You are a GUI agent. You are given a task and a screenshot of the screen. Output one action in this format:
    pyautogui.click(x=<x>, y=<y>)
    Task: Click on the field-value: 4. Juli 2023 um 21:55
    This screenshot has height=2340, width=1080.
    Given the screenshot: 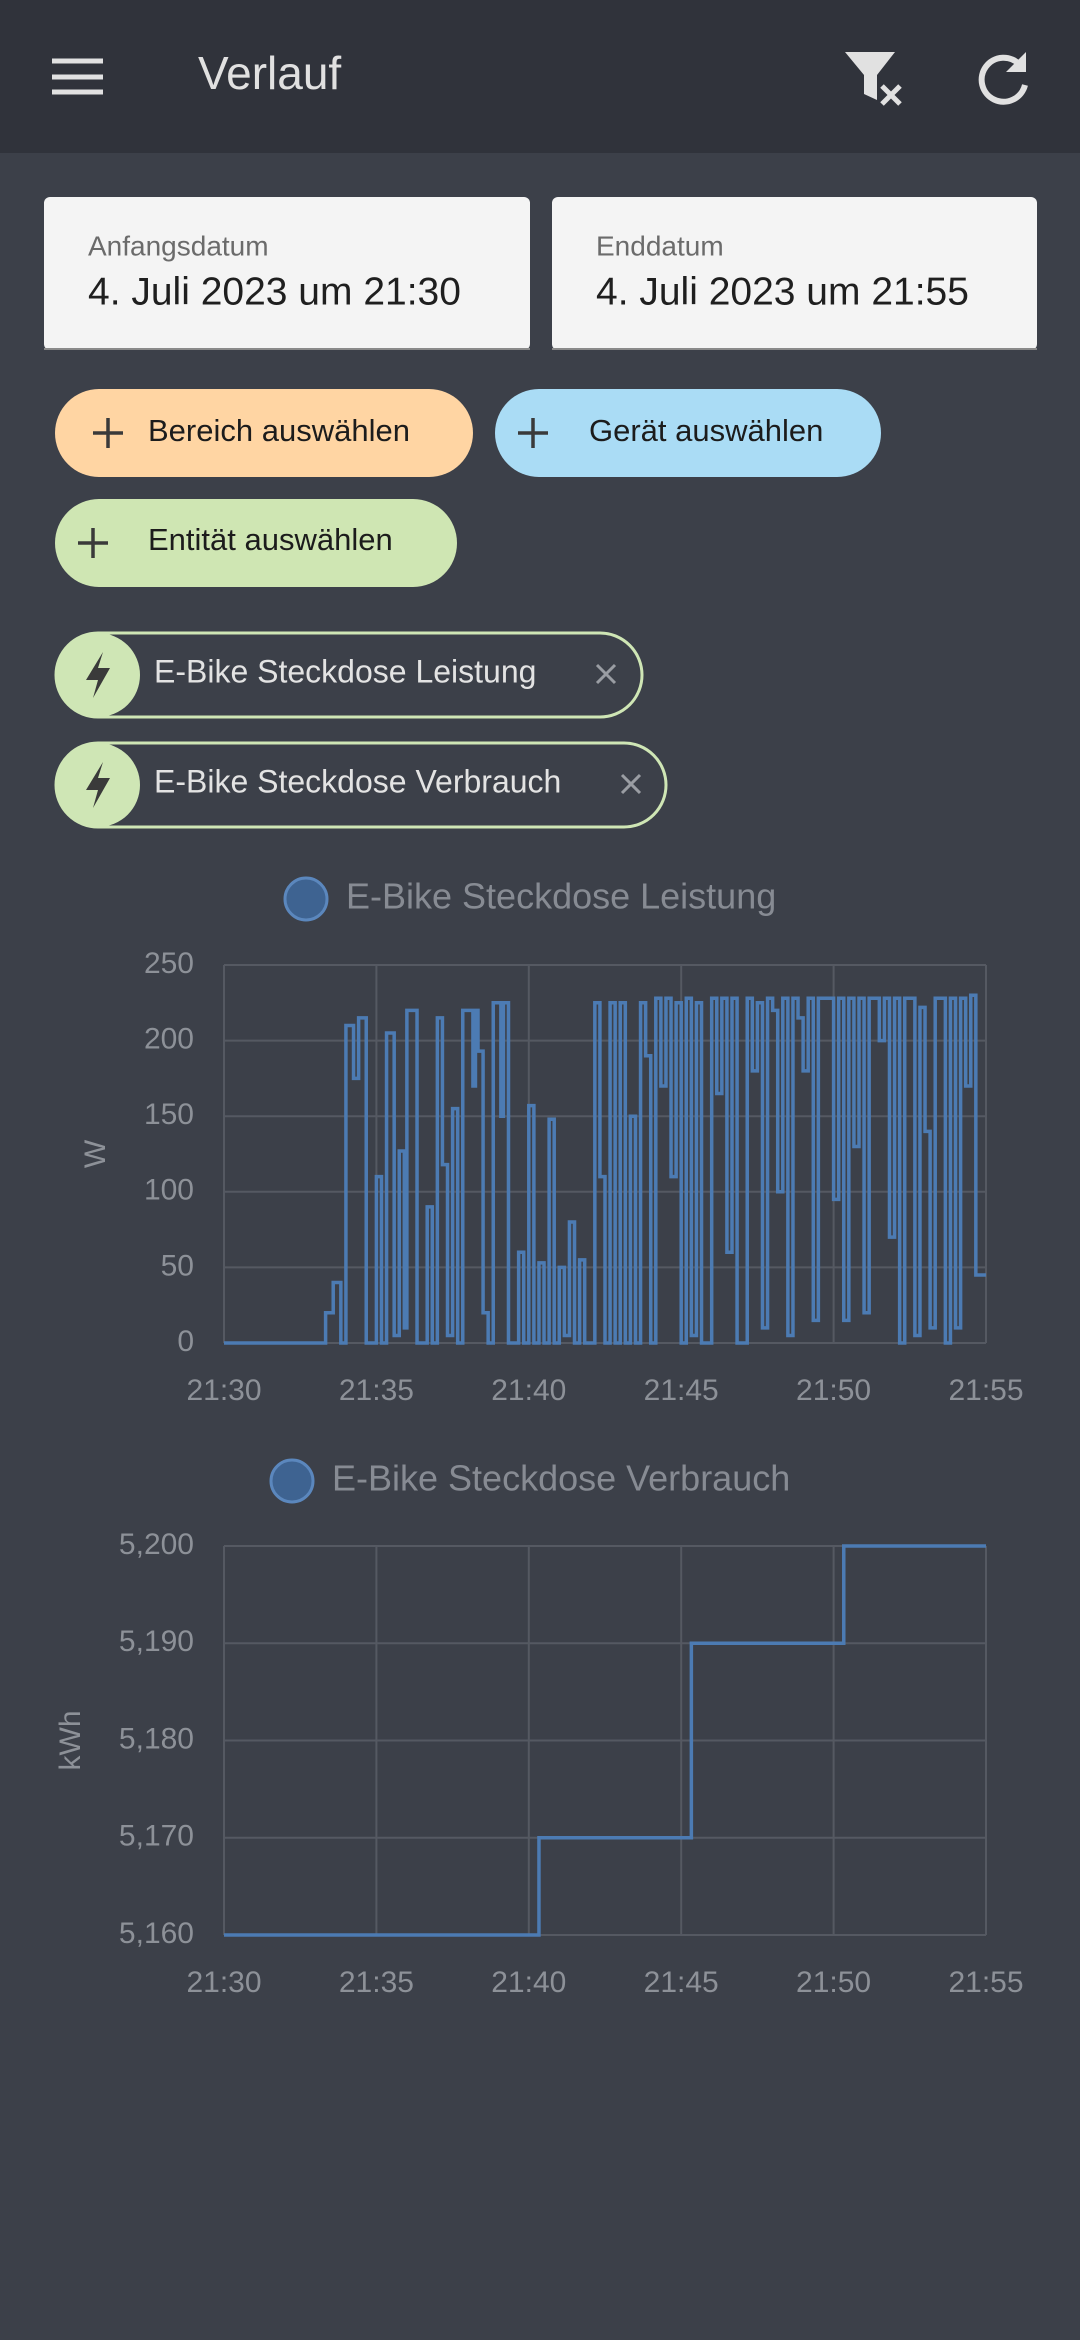 What is the action you would take?
    pyautogui.click(x=782, y=291)
    